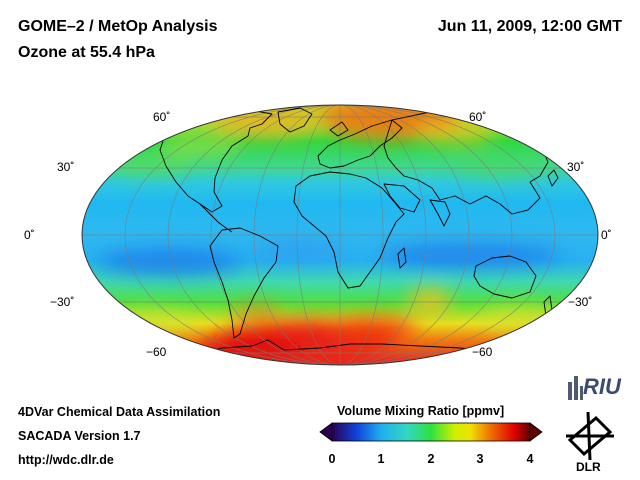 The height and width of the screenshot is (480, 640). What do you see at coordinates (29, 235) in the screenshot?
I see `lat-label-left-0: 0˚` at bounding box center [29, 235].